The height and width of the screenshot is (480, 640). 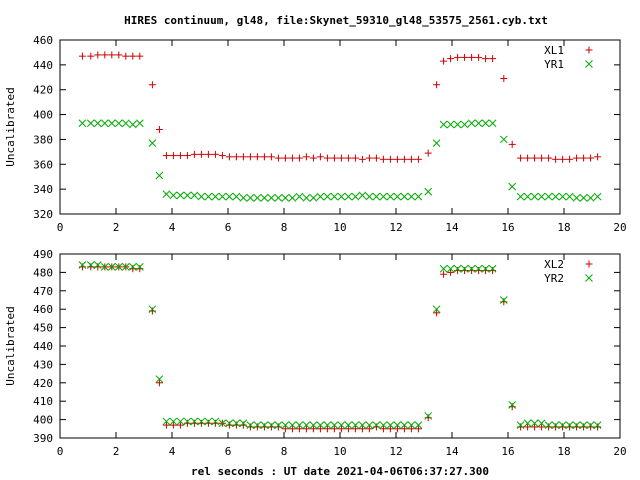 I want to click on x-tick-label: 0, so click(x=60, y=451).